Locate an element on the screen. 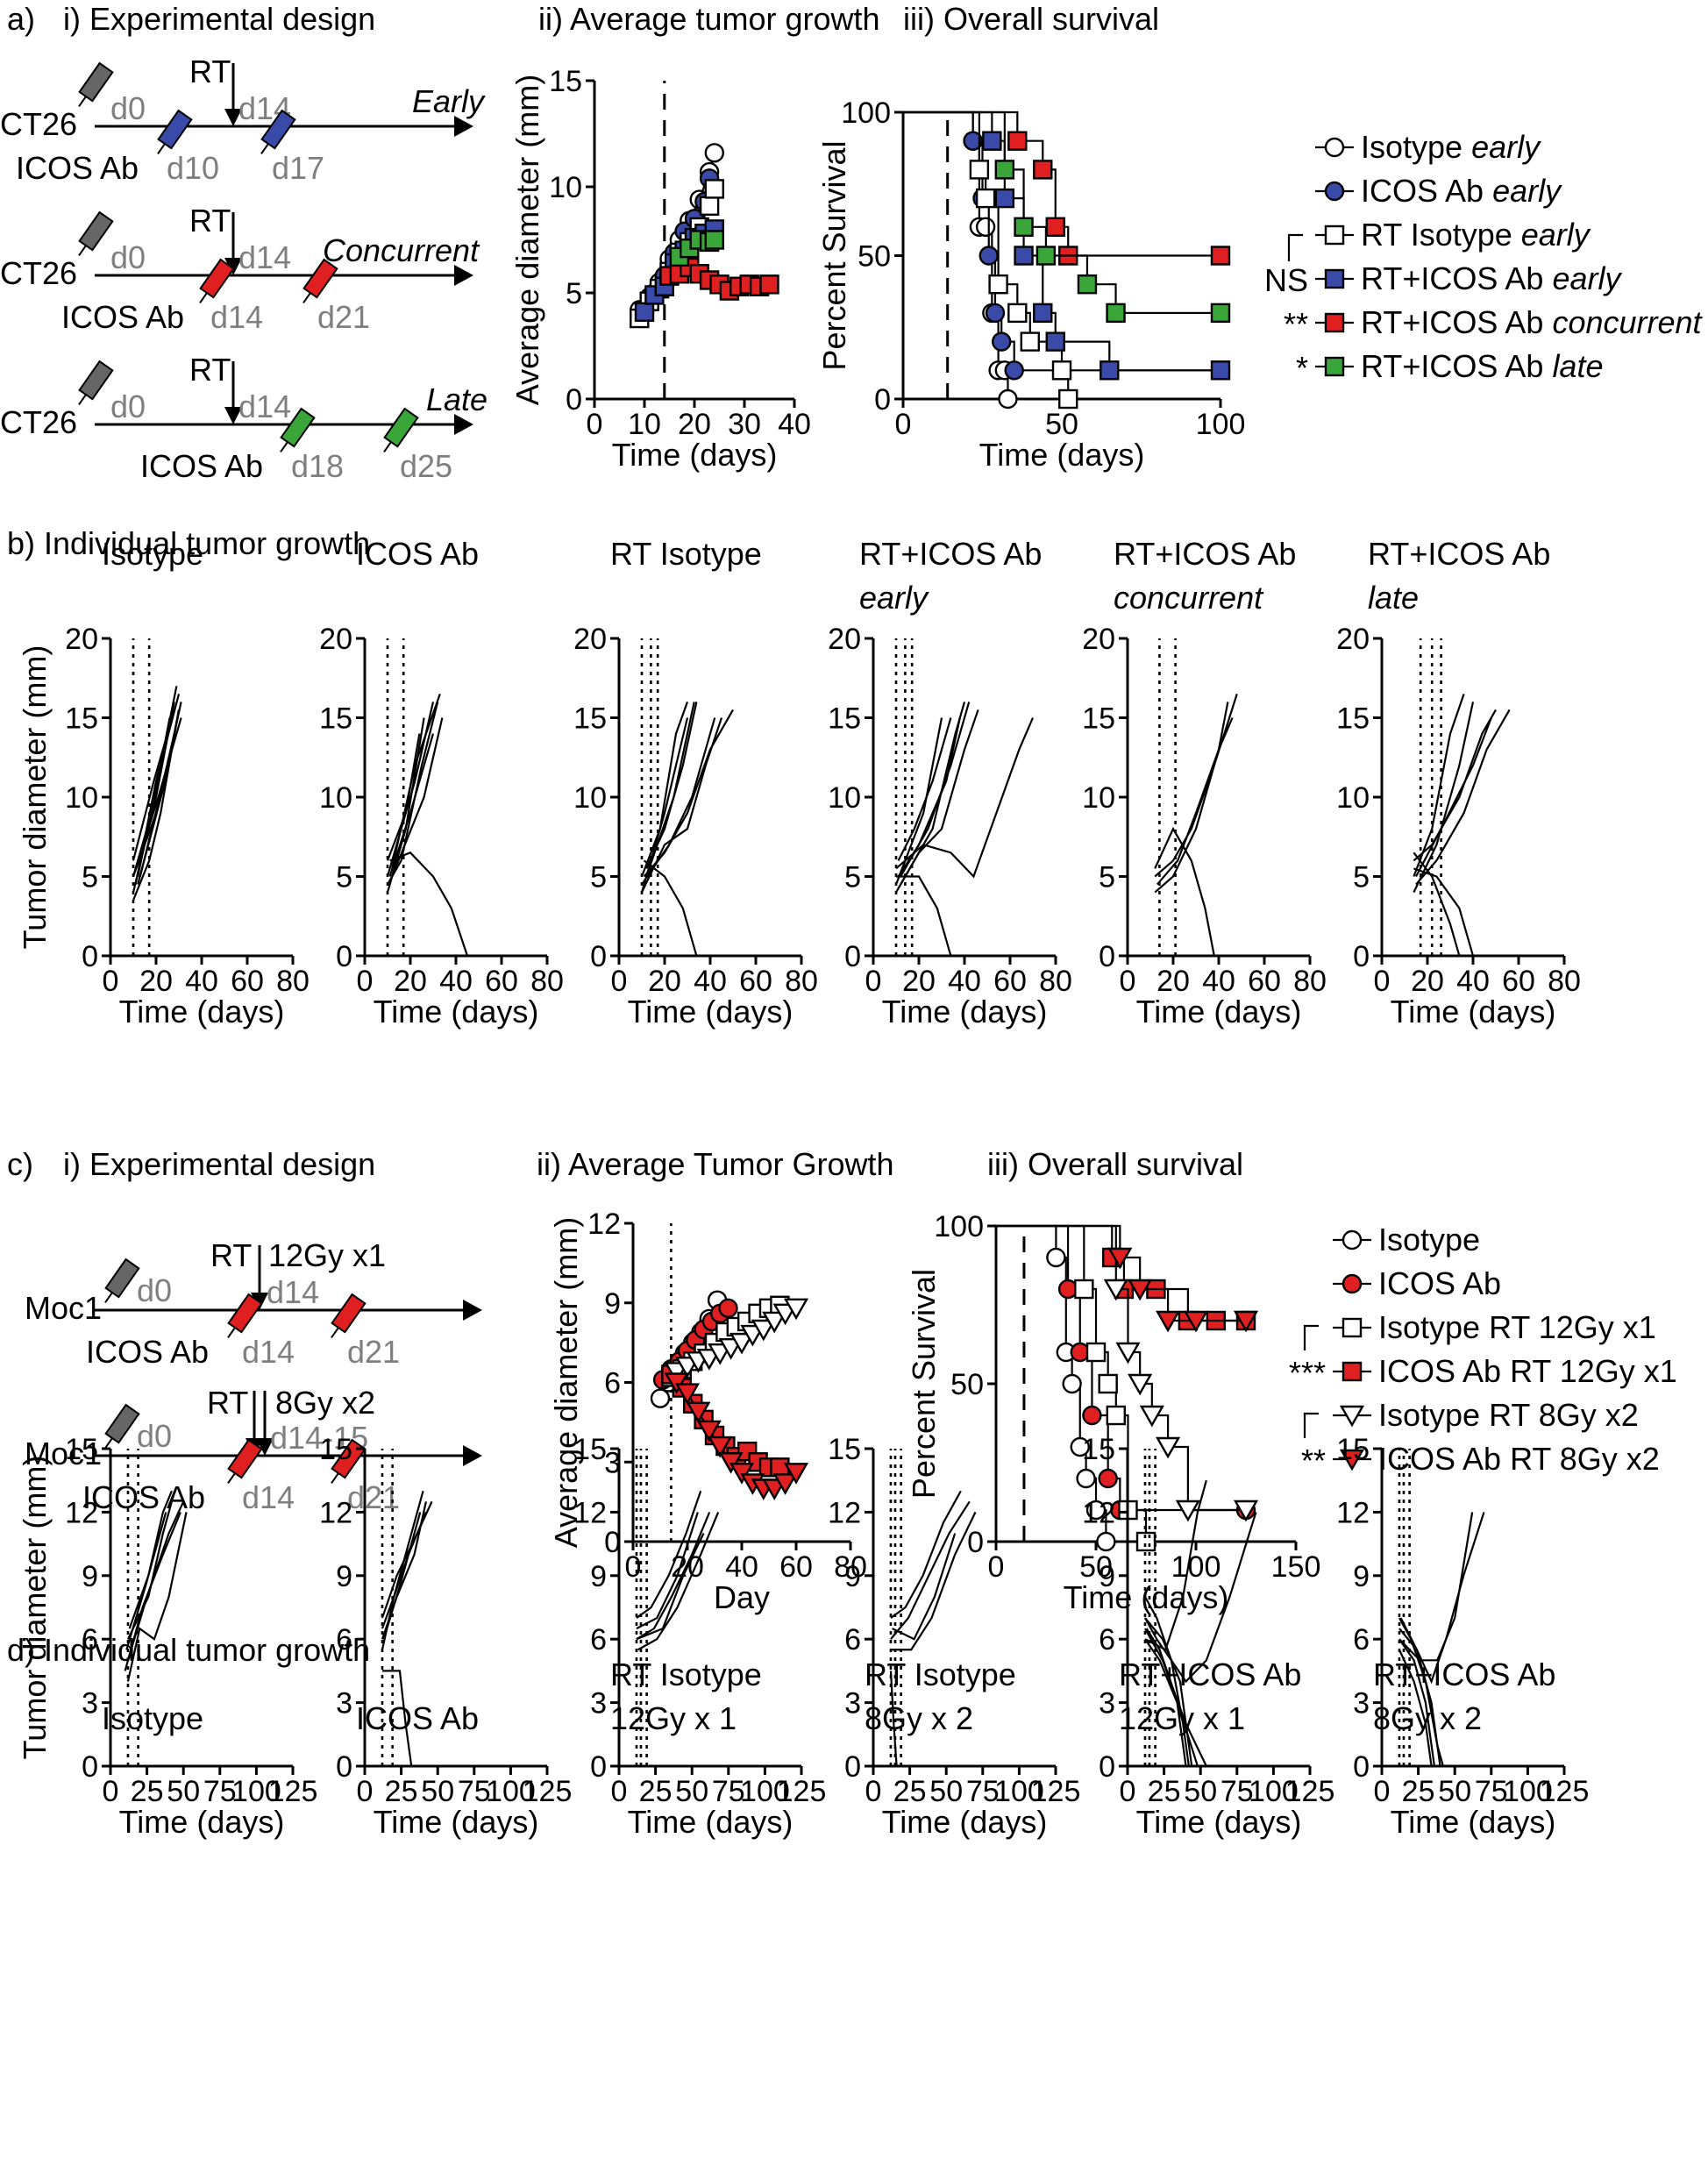 The height and width of the screenshot is (2173, 1708). series-icos-ab is located at coordinates (1126, 1372).